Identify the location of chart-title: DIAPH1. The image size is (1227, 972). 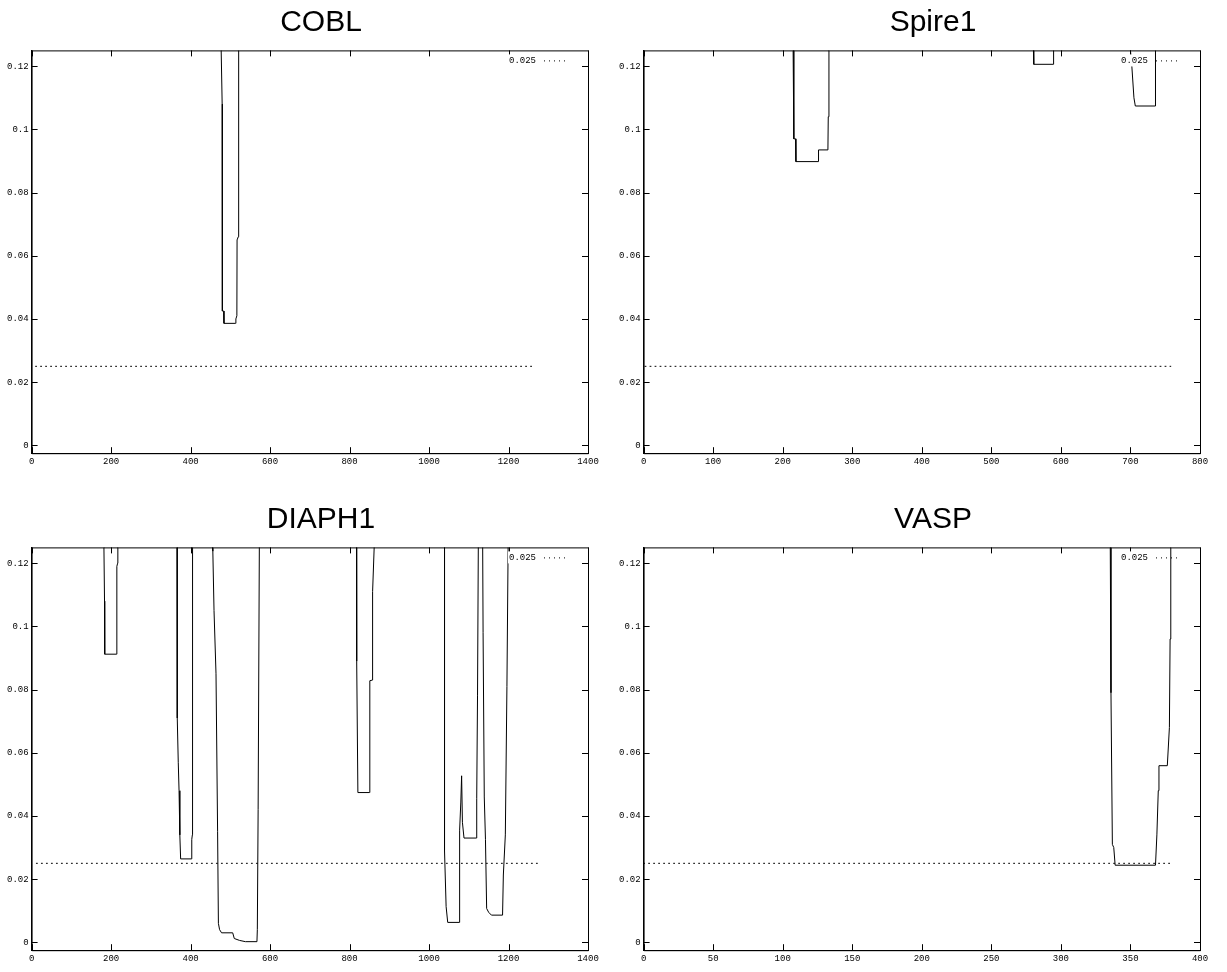
(321, 518).